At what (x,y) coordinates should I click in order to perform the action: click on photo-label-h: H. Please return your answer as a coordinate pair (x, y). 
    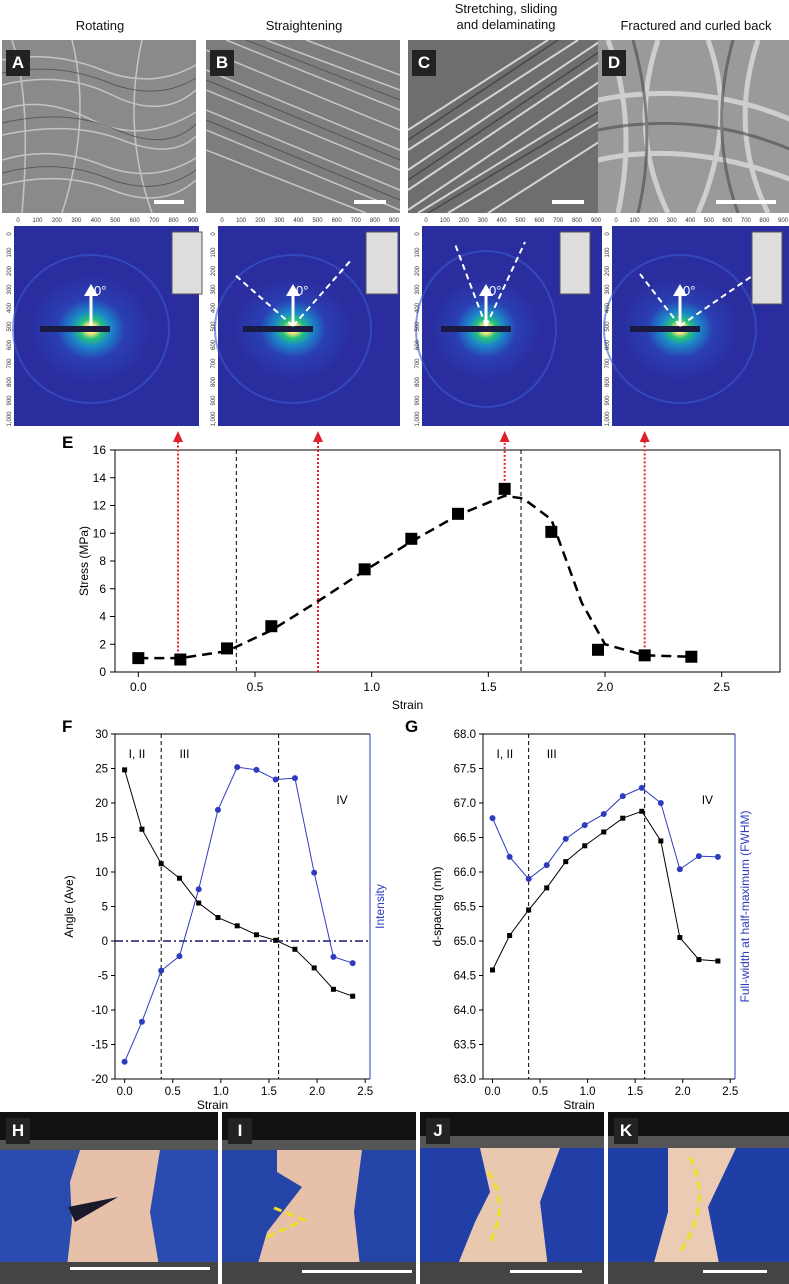
    Looking at the image, I should click on (18, 1131).